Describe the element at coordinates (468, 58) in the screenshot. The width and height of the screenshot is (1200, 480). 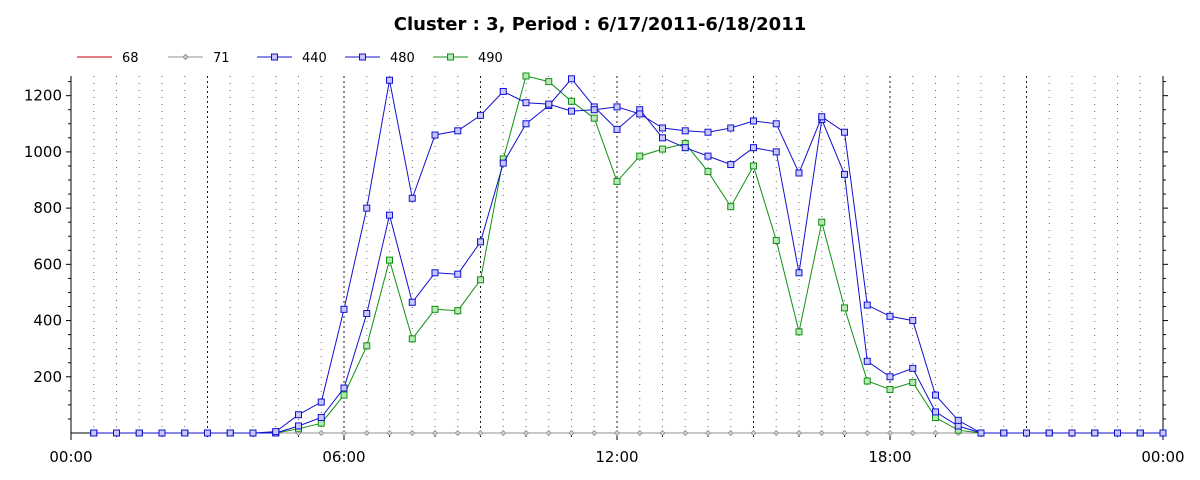
I see `legend-item-490: 490` at that location.